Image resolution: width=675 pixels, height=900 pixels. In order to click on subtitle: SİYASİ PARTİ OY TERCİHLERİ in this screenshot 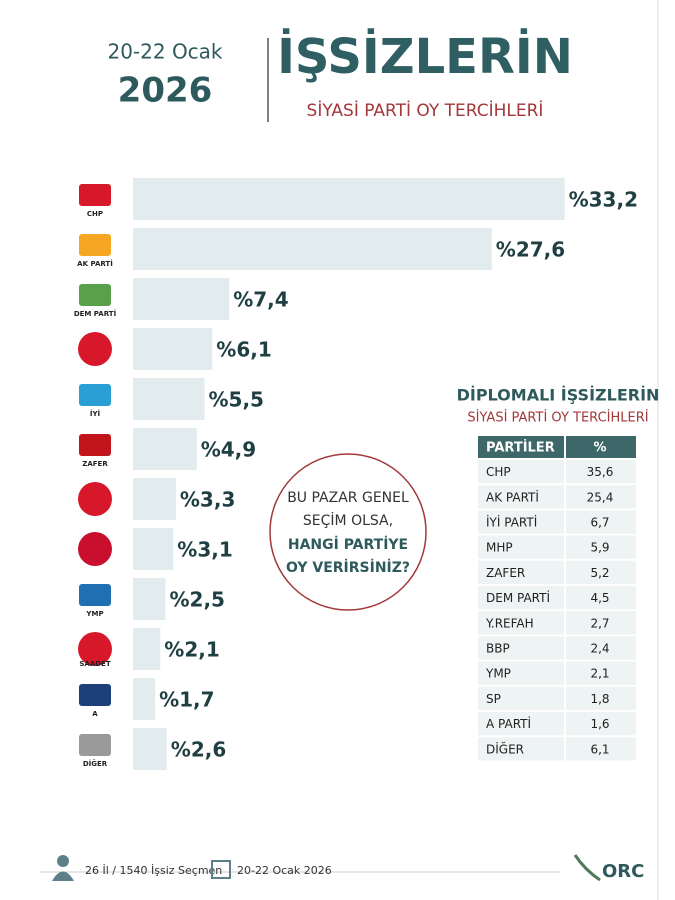, I will do `click(425, 110)`.